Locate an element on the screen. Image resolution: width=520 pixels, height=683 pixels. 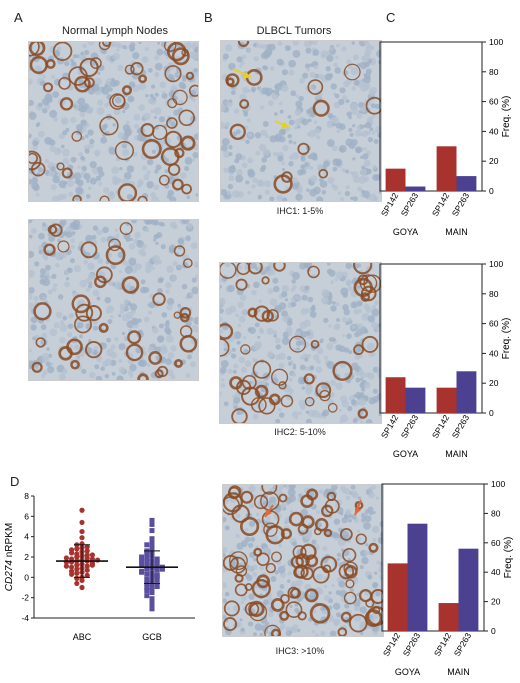
x-tick-label: ABC is located at coordinates (82, 637).